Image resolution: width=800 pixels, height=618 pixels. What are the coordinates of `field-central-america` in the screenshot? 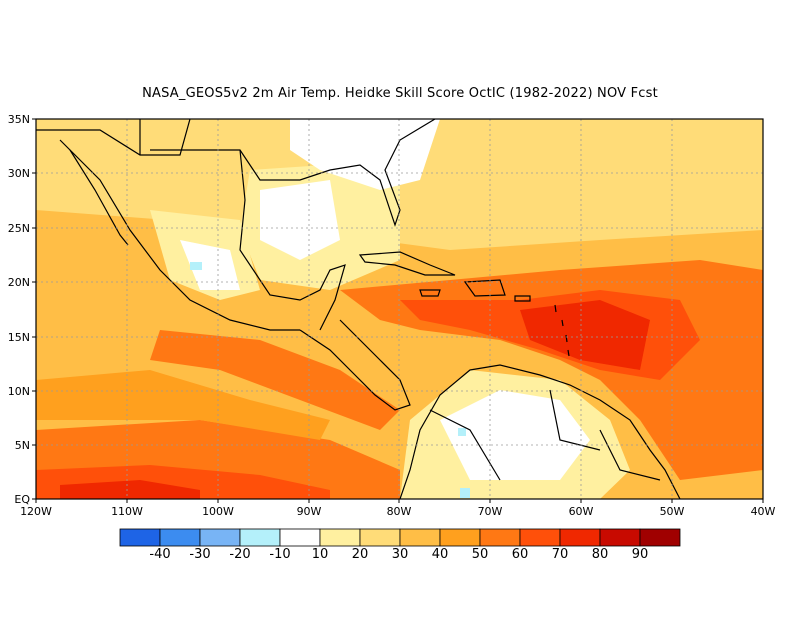 It's located at (275, 380).